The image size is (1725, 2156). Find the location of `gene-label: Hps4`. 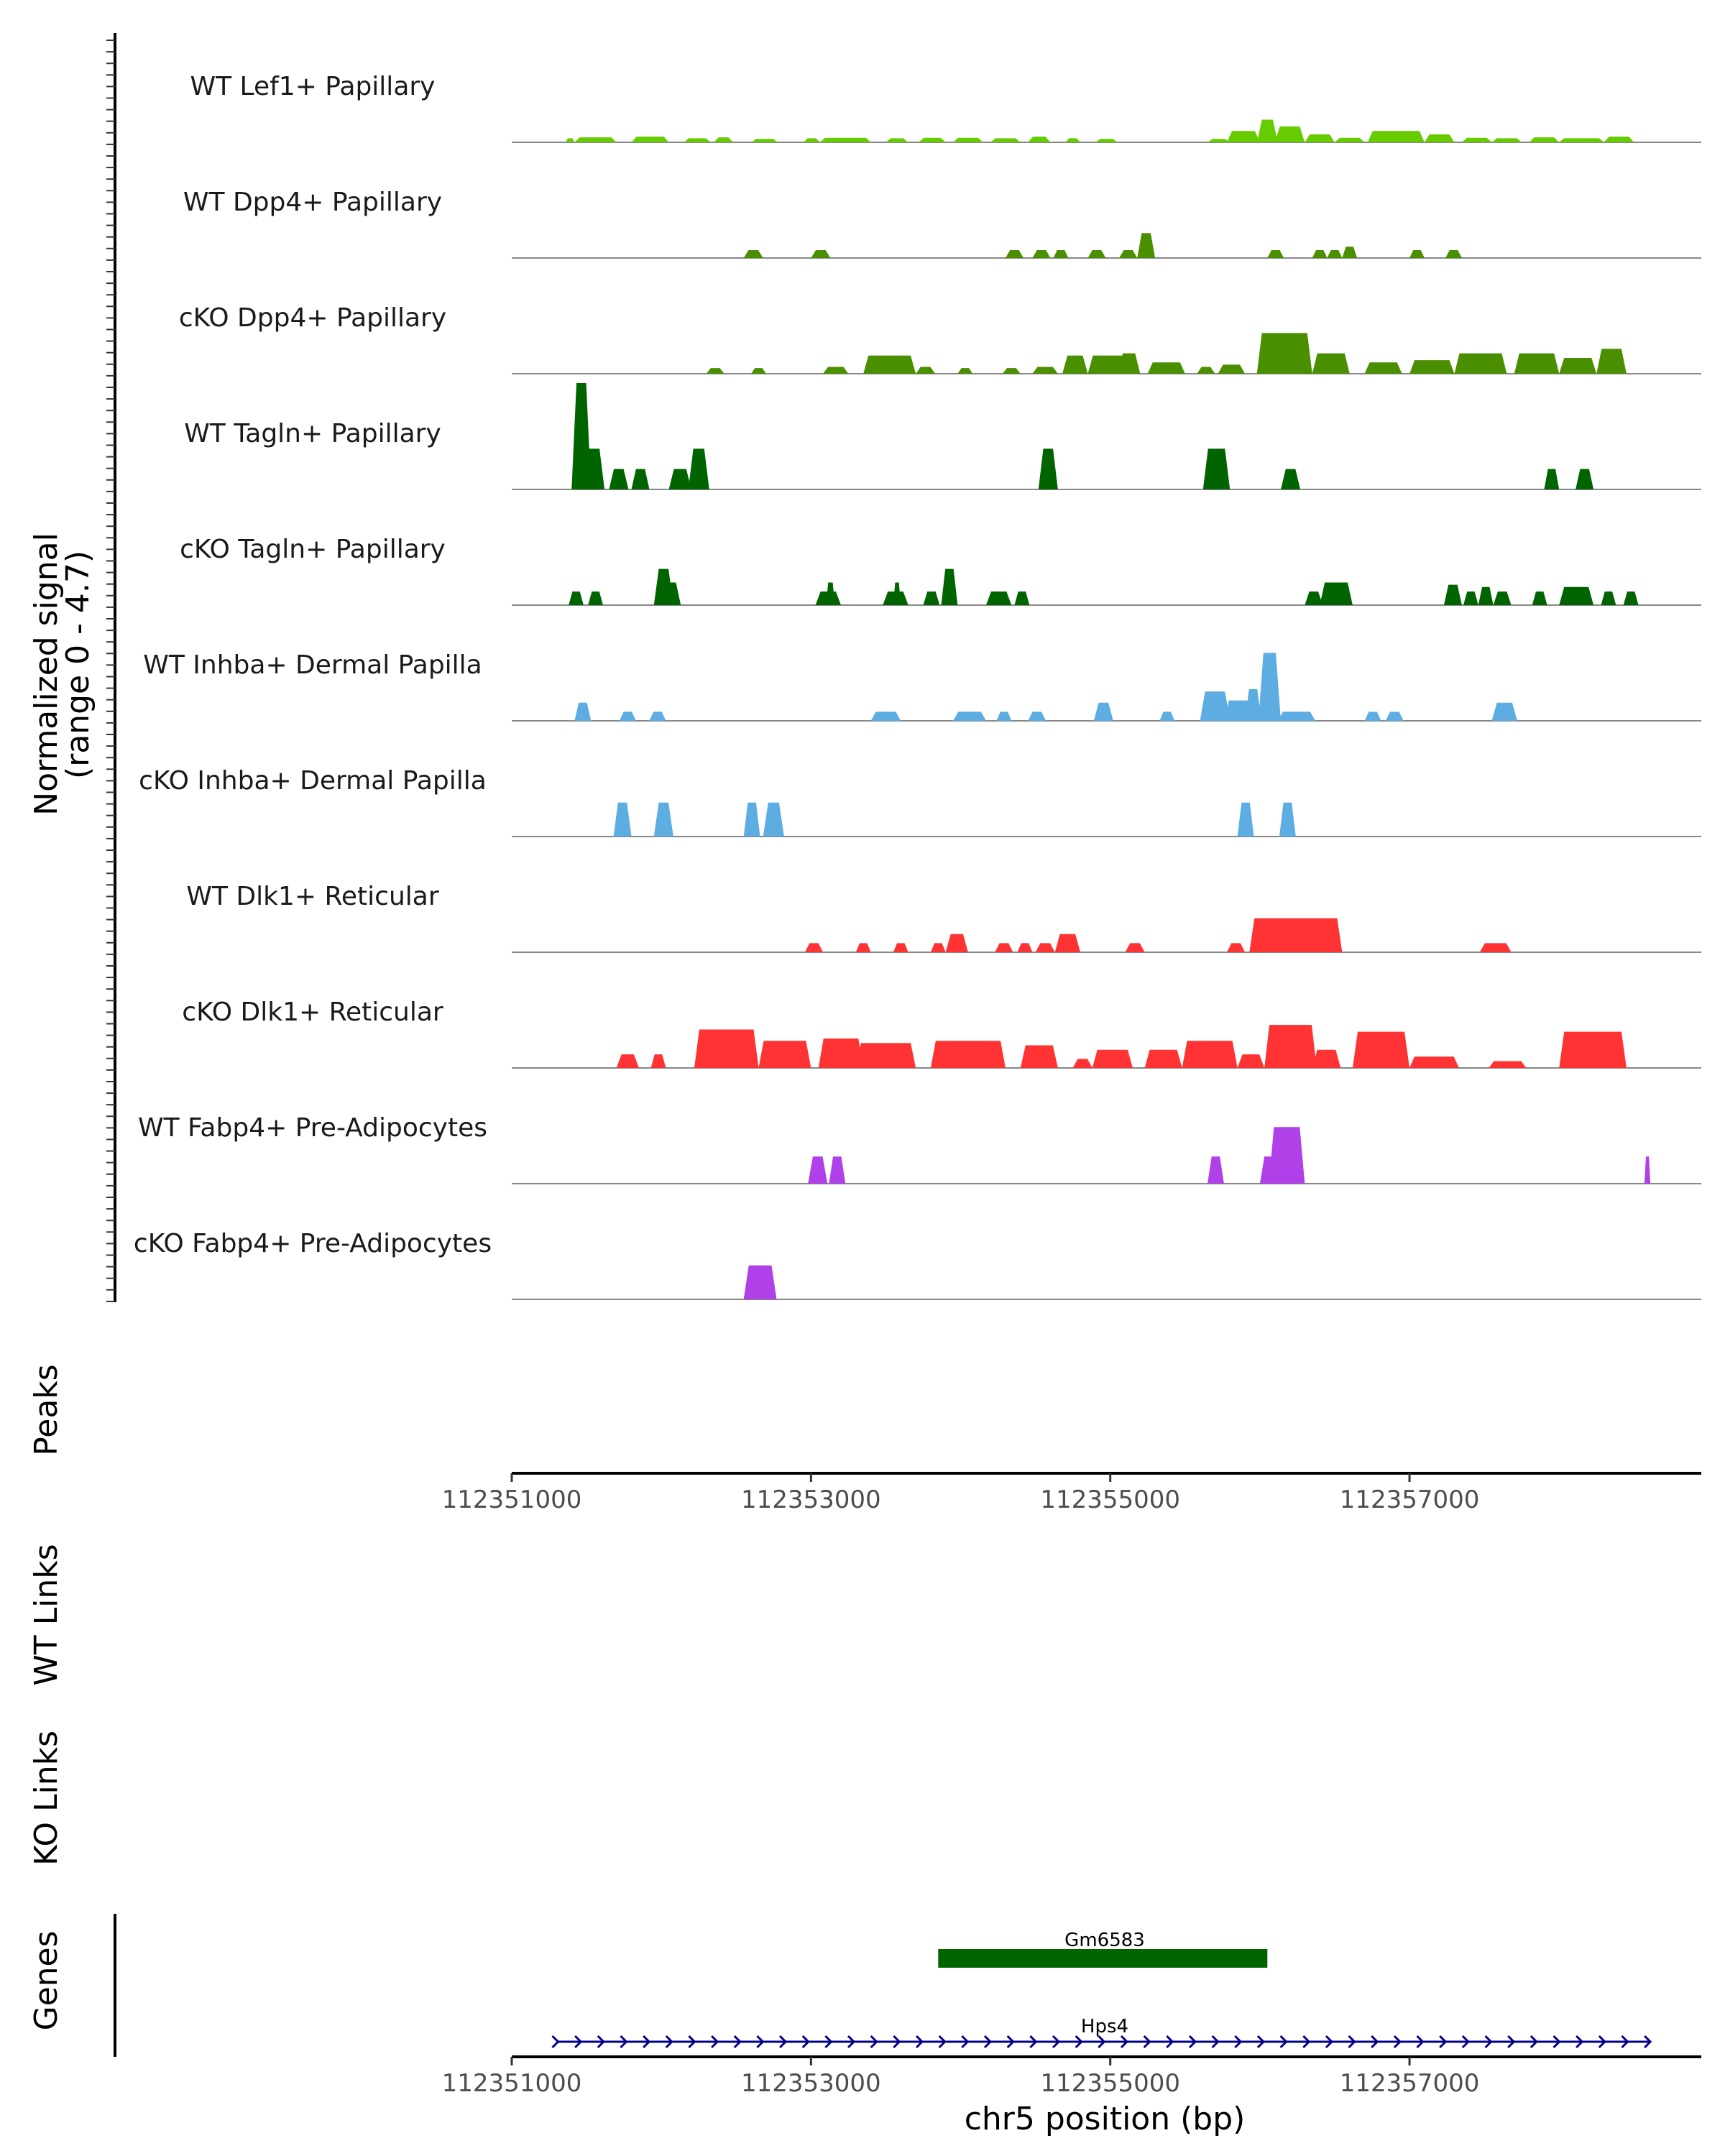

gene-label: Hps4 is located at coordinates (1104, 2026).